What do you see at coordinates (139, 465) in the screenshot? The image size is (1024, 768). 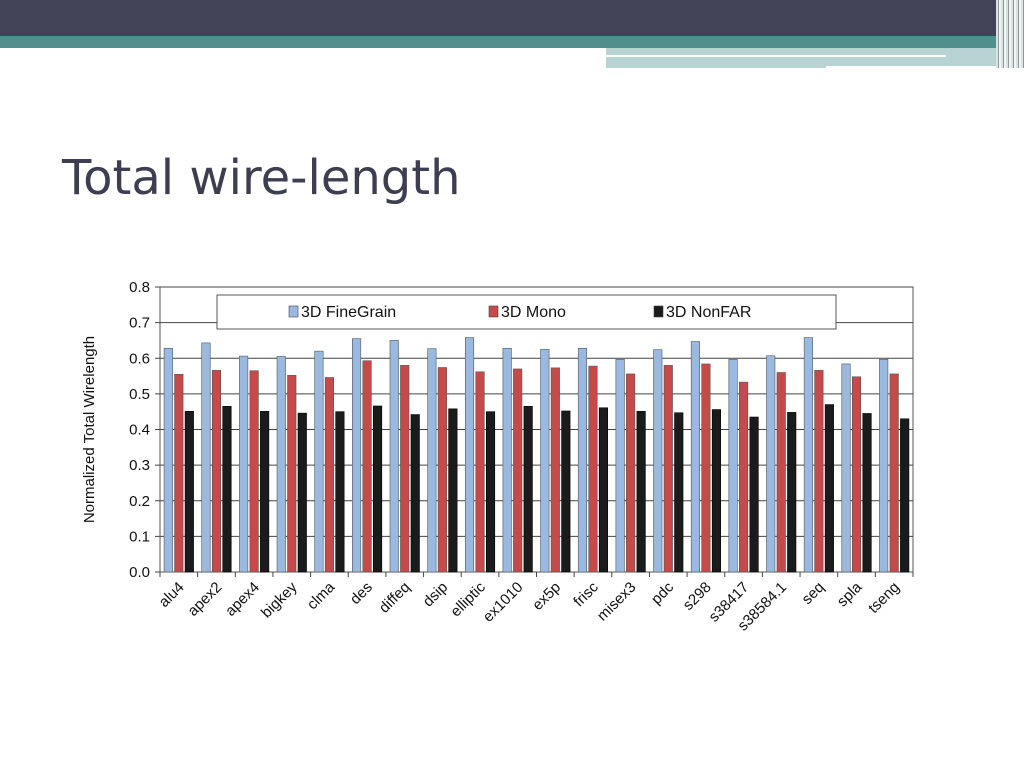 I see `y-tick-label: 0.3` at bounding box center [139, 465].